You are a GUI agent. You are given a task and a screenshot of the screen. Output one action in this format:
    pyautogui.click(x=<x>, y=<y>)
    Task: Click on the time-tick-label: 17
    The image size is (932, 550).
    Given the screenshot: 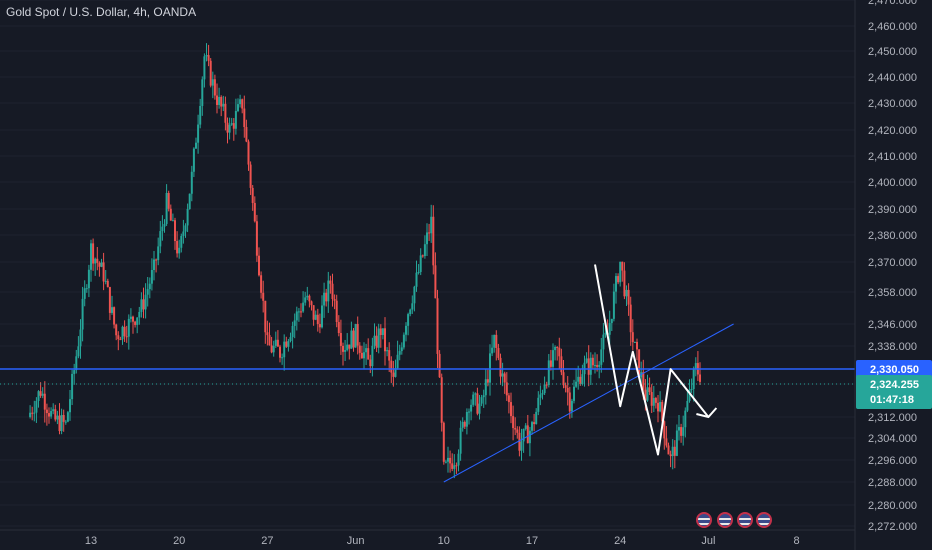 What is the action you would take?
    pyautogui.click(x=532, y=541)
    